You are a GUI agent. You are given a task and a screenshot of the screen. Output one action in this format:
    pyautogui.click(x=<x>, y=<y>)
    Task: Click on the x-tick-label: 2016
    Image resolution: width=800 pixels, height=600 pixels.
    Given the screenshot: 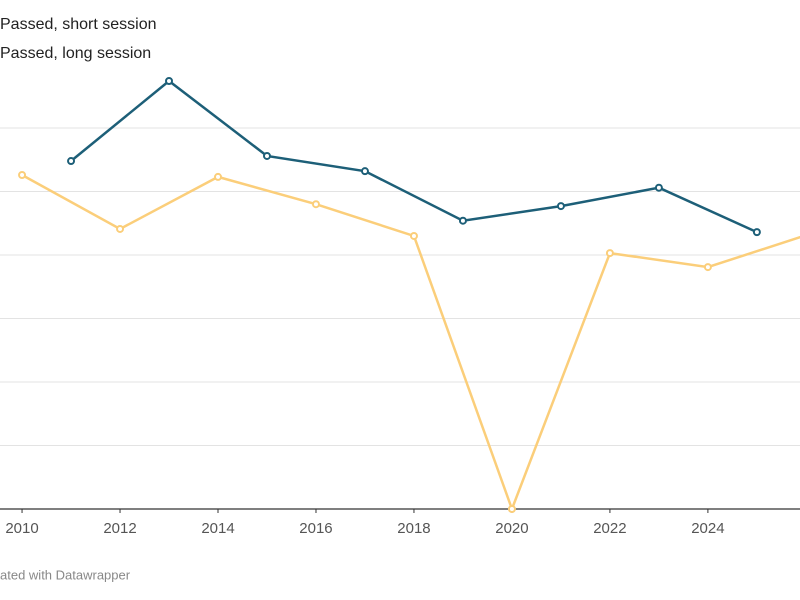 What is the action you would take?
    pyautogui.click(x=315, y=528)
    